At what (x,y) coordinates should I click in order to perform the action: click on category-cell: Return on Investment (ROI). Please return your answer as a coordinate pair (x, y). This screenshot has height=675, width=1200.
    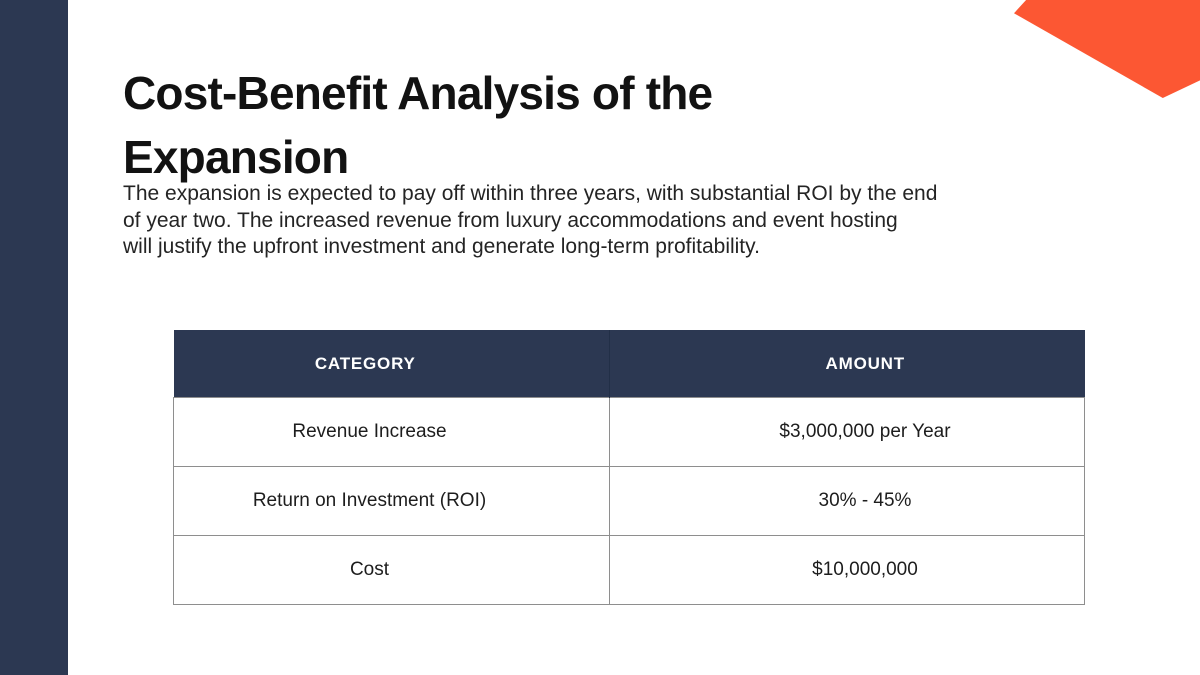
    Looking at the image, I should click on (391, 501).